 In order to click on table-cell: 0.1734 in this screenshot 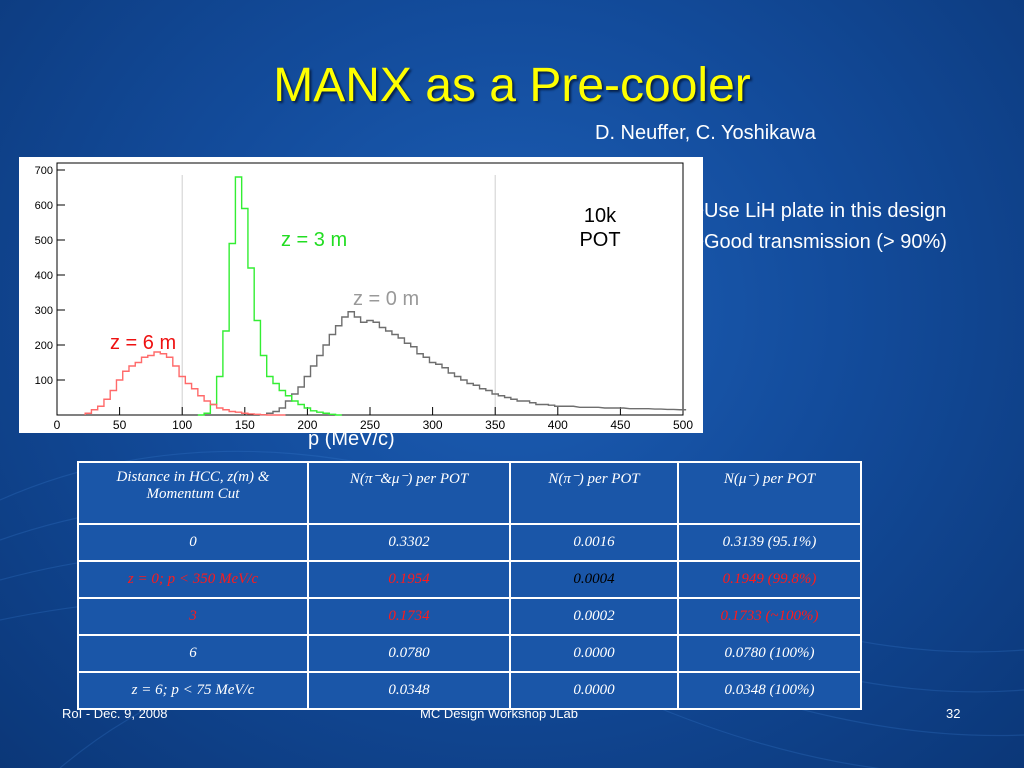, I will do `click(409, 616)`.